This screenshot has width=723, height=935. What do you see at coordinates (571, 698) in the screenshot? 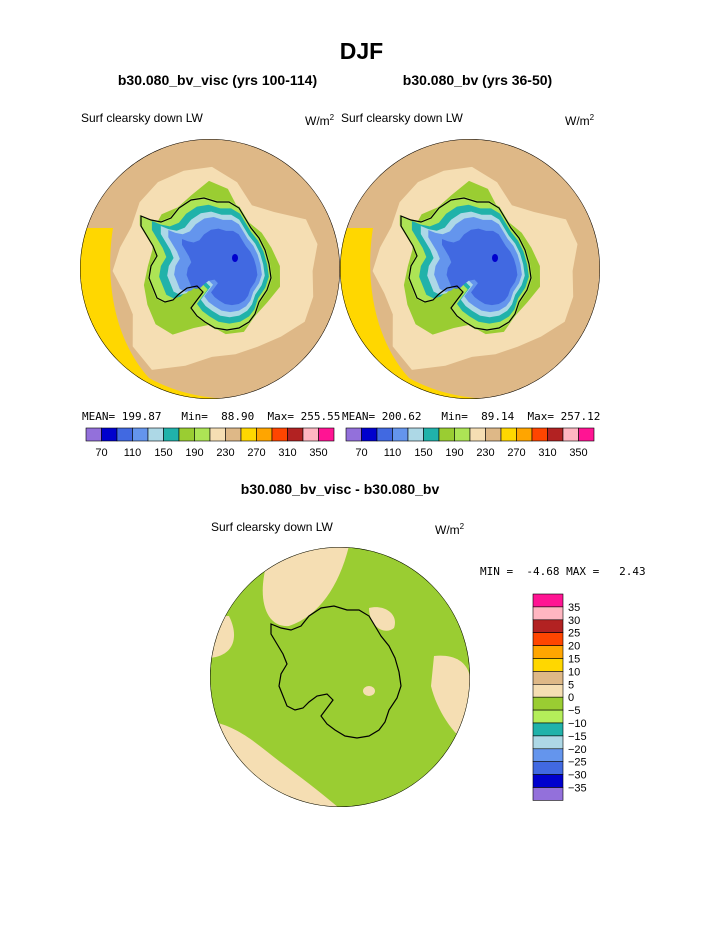
I see `colorbar-diff-tick-label: 0` at bounding box center [571, 698].